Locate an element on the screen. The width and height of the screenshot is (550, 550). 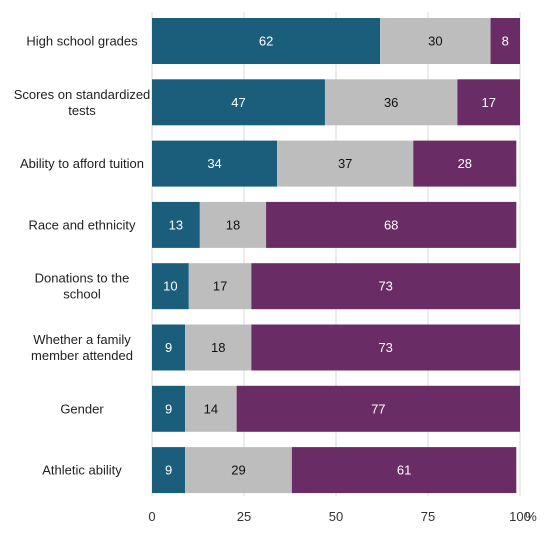
data-label: 47 is located at coordinates (238, 102).